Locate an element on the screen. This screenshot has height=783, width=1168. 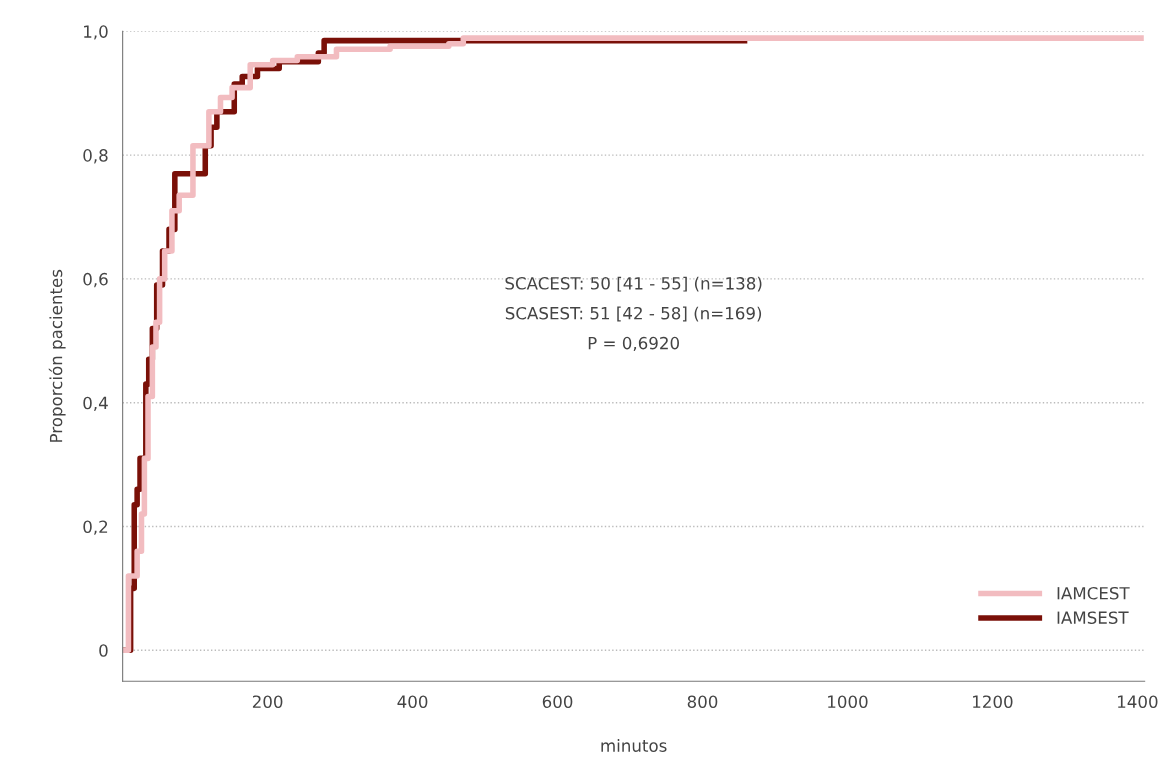
x-tick-label: 600 is located at coordinates (557, 701).